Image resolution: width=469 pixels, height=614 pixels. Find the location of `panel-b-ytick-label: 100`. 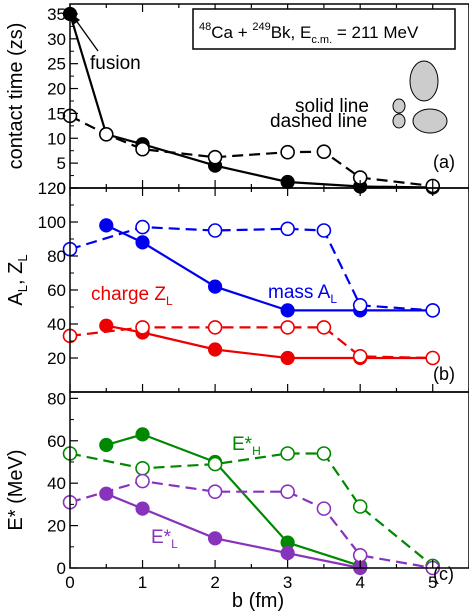

panel-b-ytick-label: 100 is located at coordinates (52, 222).